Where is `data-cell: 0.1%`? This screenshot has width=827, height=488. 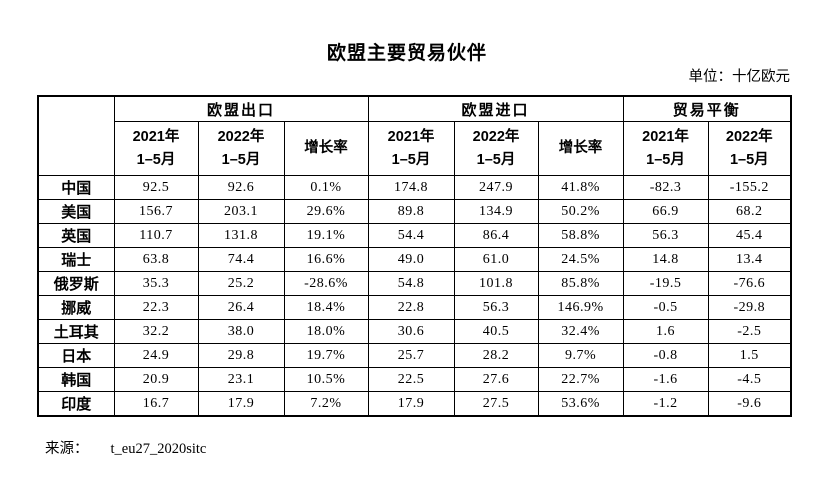
data-cell: 0.1% is located at coordinates (326, 187).